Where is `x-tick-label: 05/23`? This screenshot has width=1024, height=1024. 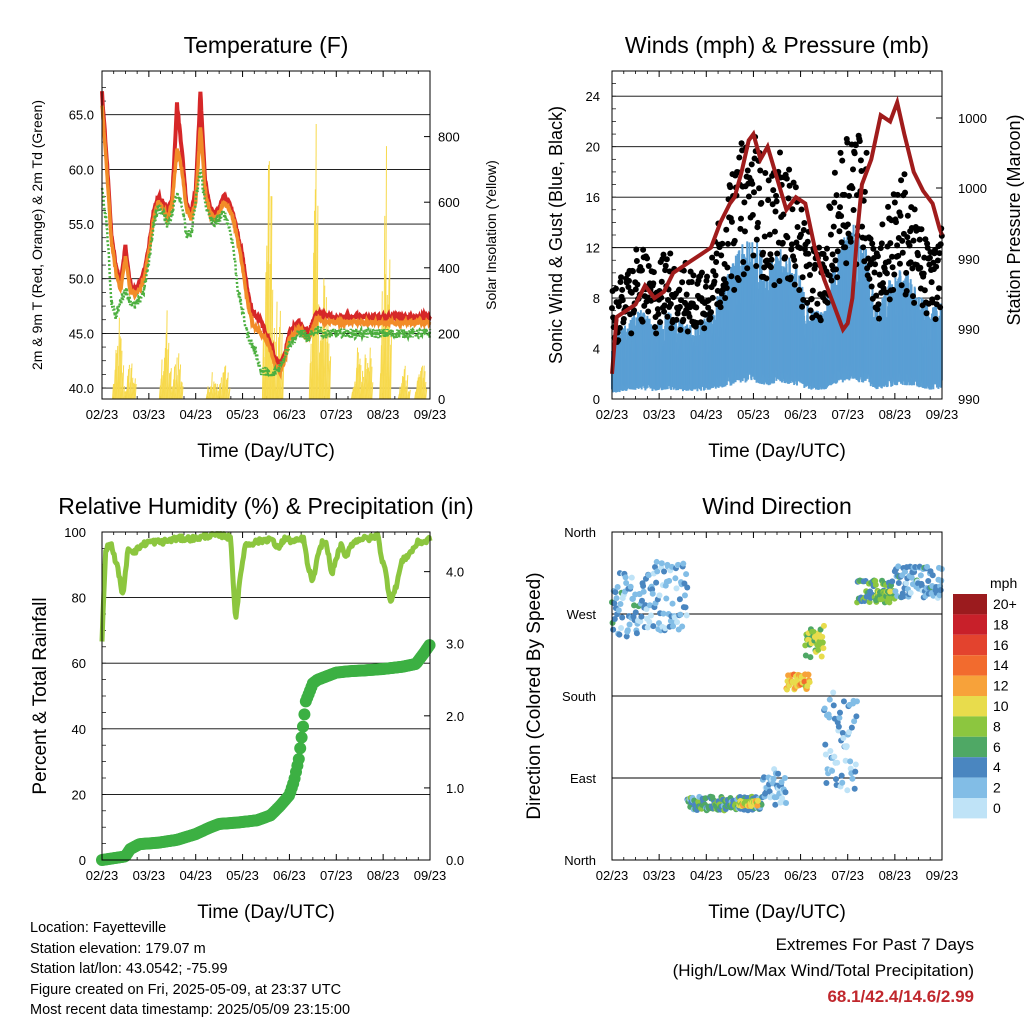 x-tick-label: 05/23 is located at coordinates (753, 875).